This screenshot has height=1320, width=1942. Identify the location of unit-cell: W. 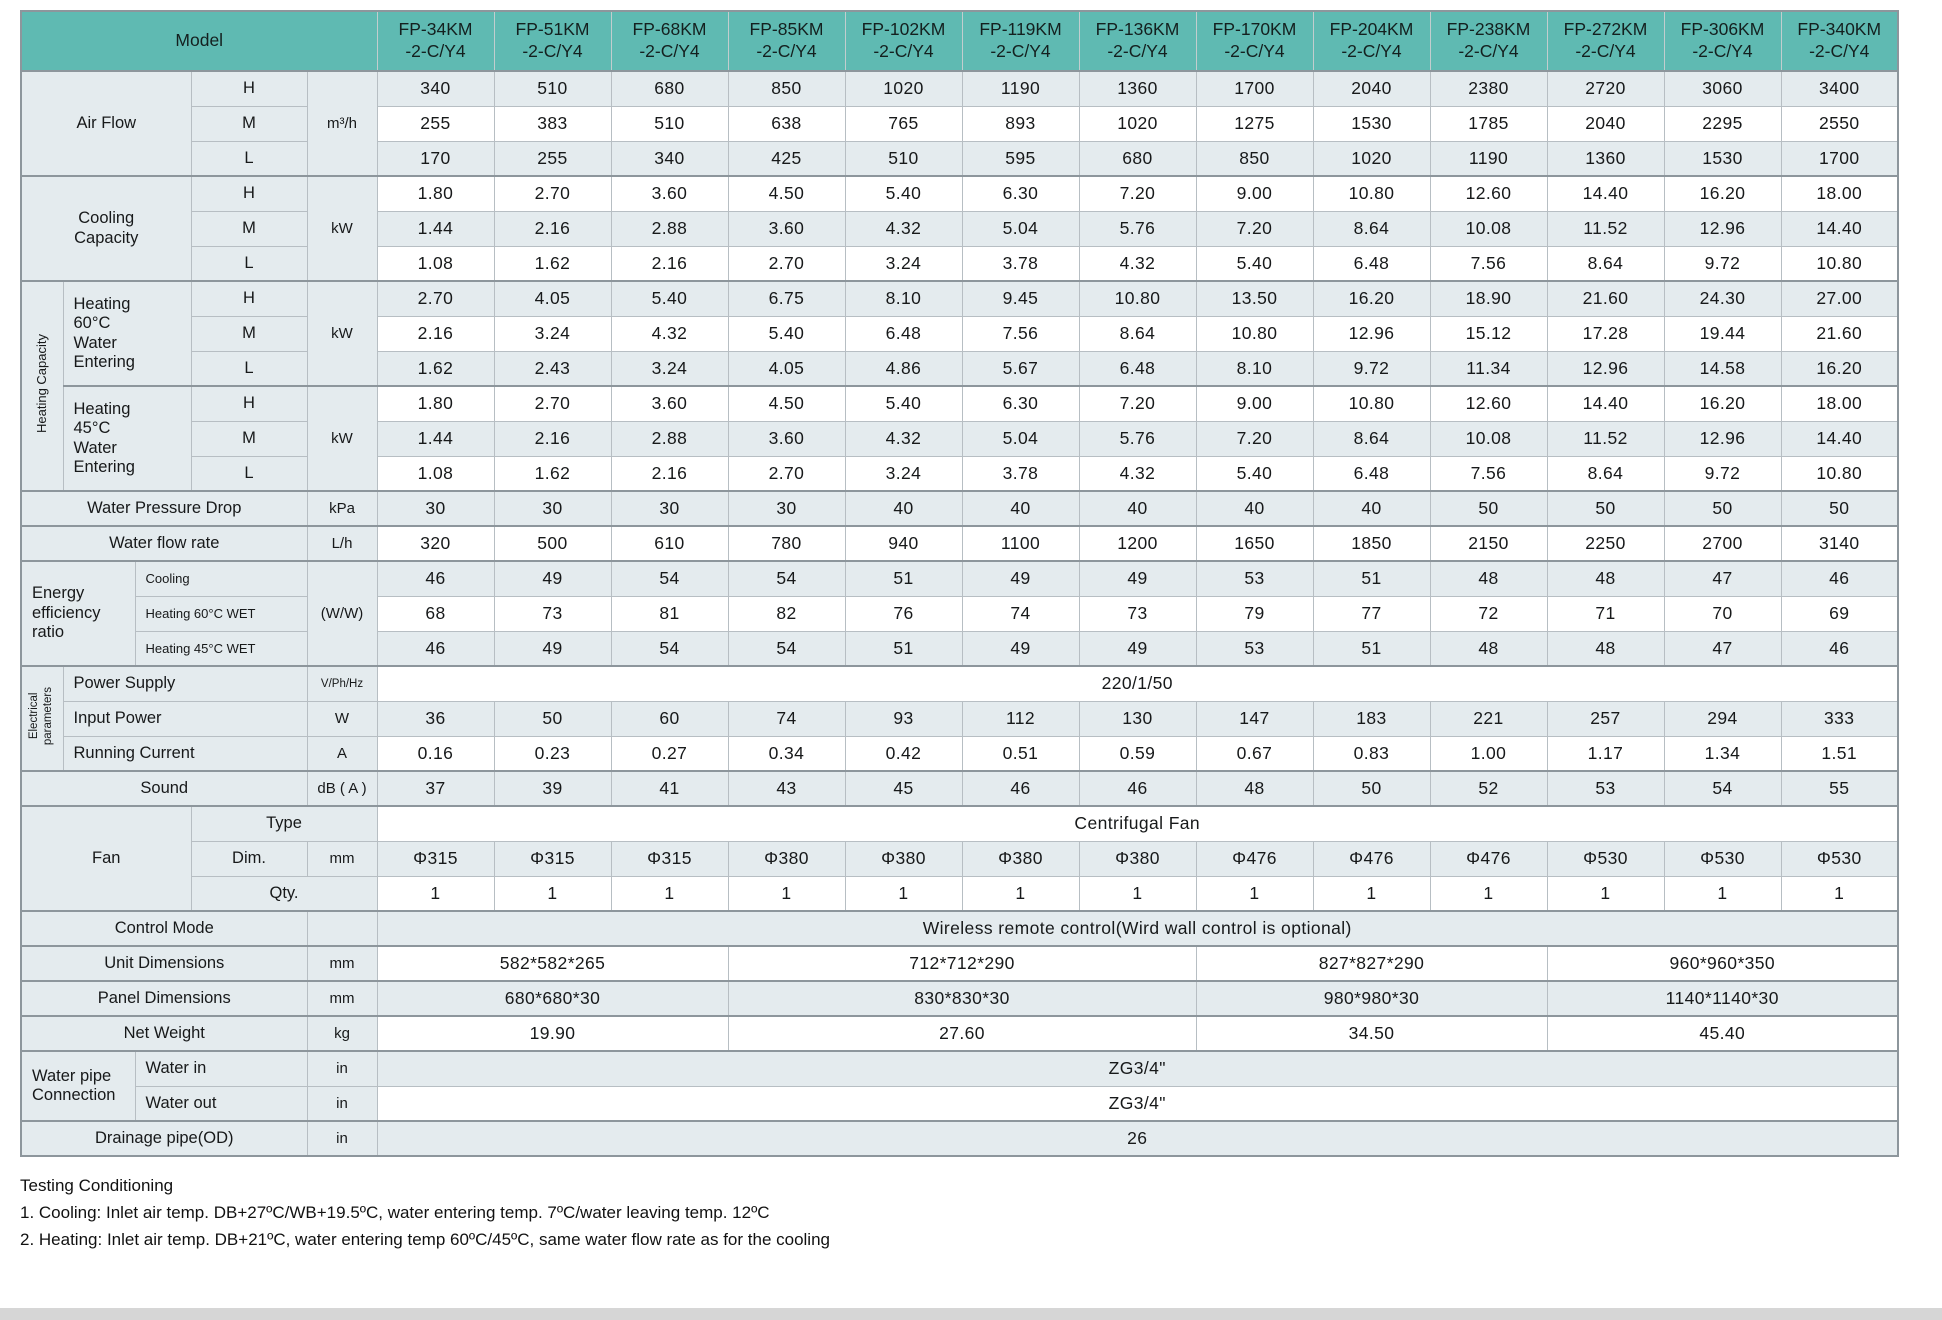
(342, 718).